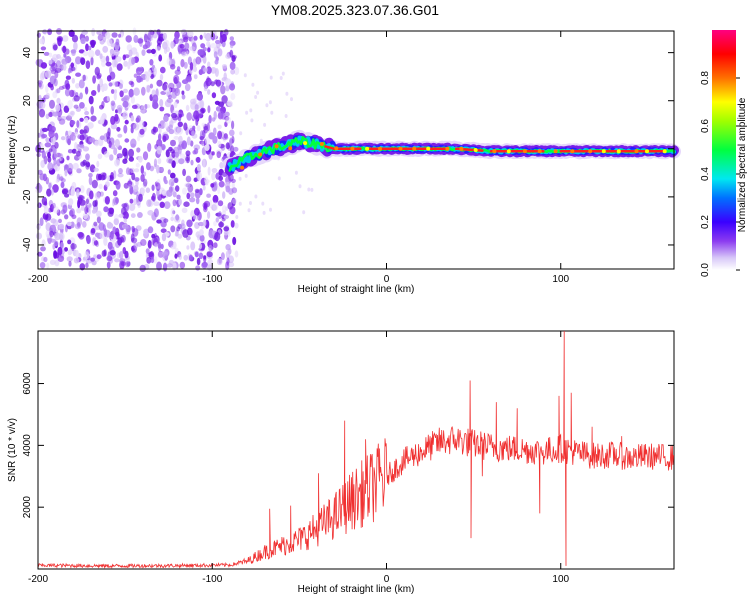  Describe the element at coordinates (330, 148) in the screenshot. I see `signal-track-peak` at that location.